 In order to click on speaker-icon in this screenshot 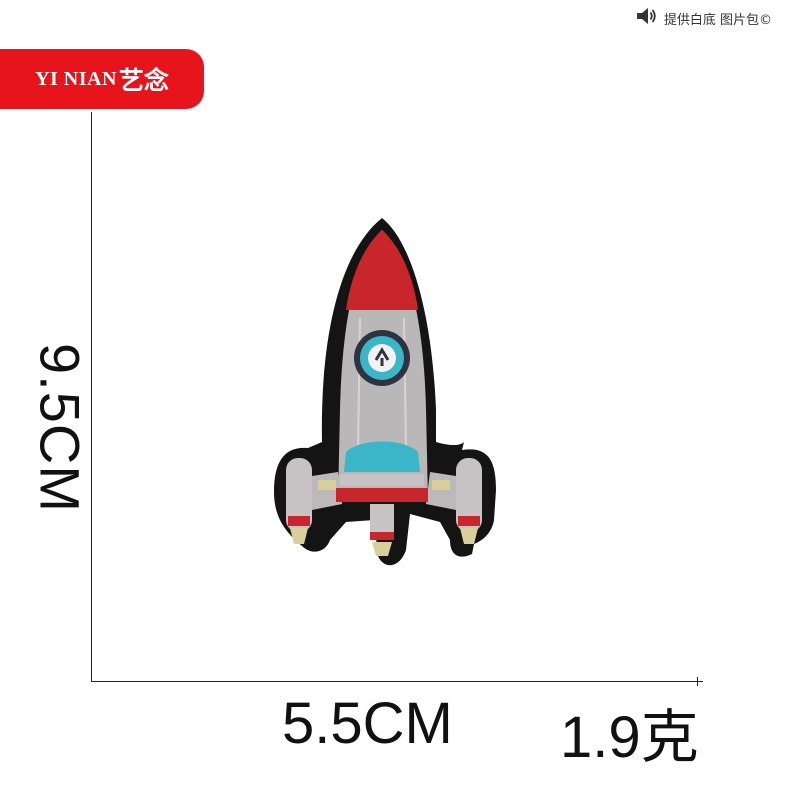, I will do `click(647, 18)`.